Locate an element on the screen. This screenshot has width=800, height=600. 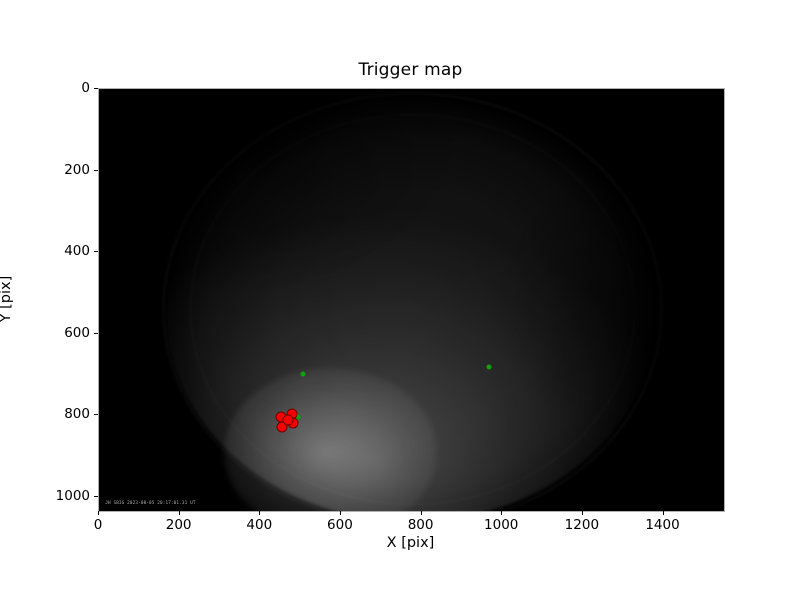
x-tick-label: 800 is located at coordinates (420, 525).